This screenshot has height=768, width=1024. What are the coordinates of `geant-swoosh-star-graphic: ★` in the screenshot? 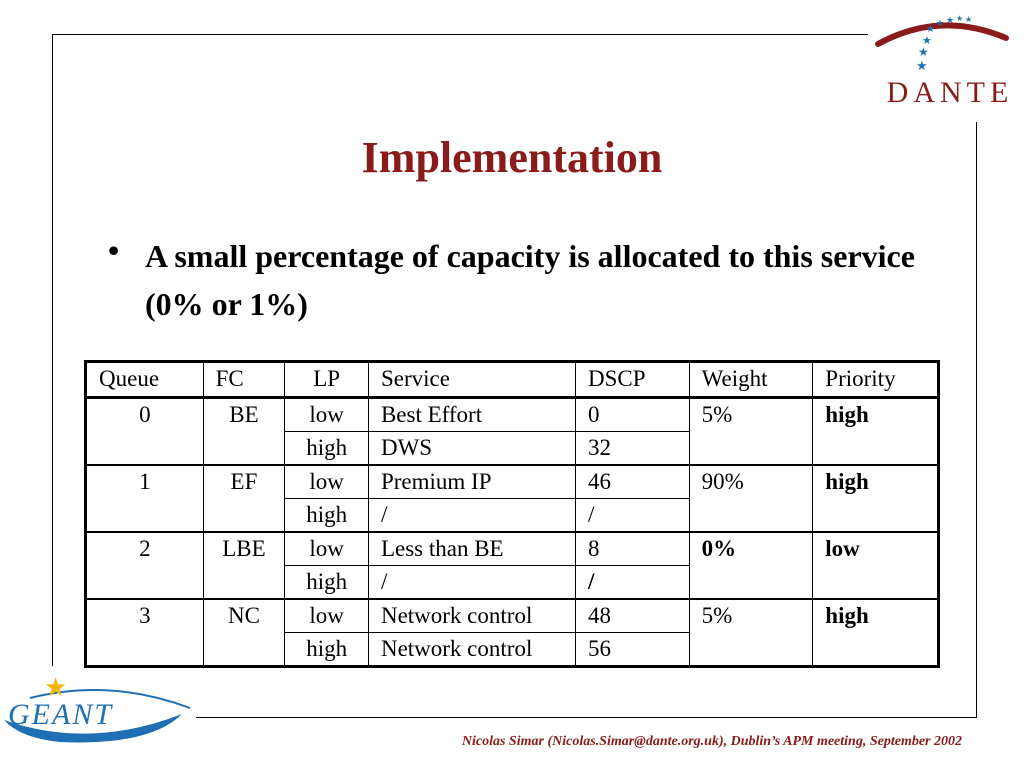 It's located at (97, 708).